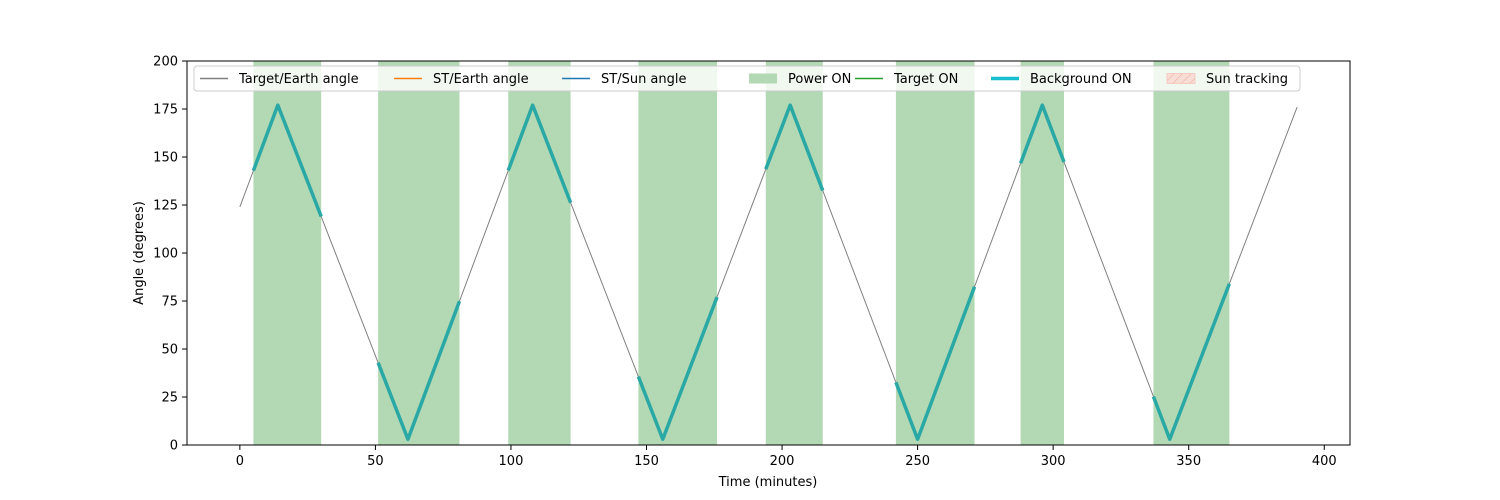 The width and height of the screenshot is (1500, 500). Describe the element at coordinates (819, 79) in the screenshot. I see `legend-label-3: Power ON` at that location.